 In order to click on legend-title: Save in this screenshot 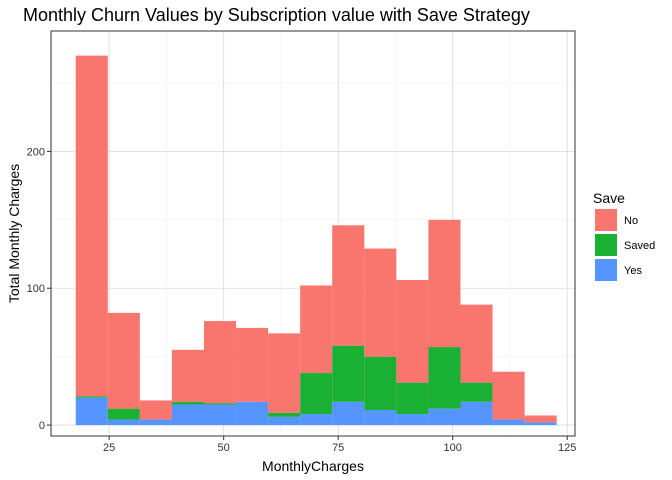, I will do `click(609, 198)`.